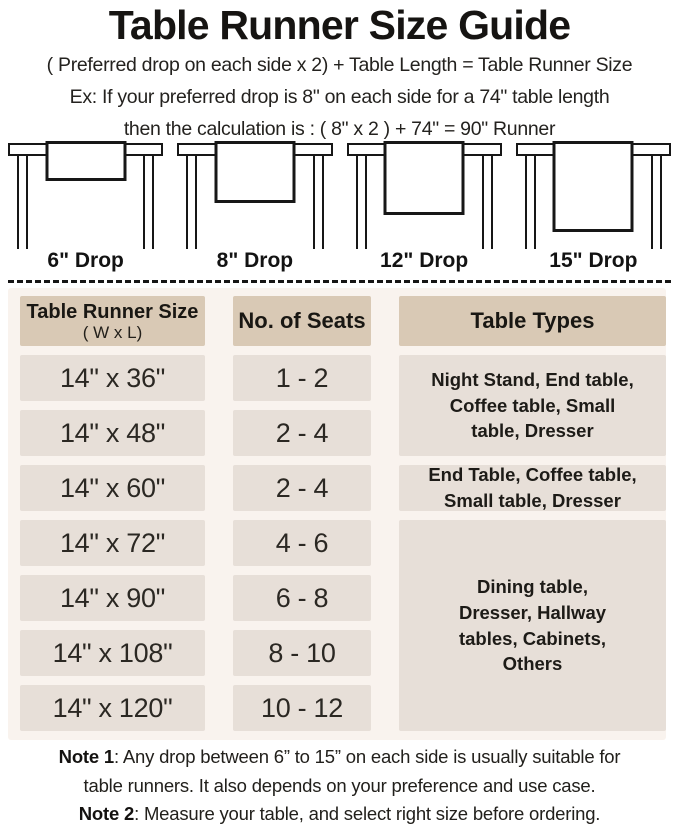  What do you see at coordinates (424, 260) in the screenshot?
I see `drop-label-12: 12" Drop` at bounding box center [424, 260].